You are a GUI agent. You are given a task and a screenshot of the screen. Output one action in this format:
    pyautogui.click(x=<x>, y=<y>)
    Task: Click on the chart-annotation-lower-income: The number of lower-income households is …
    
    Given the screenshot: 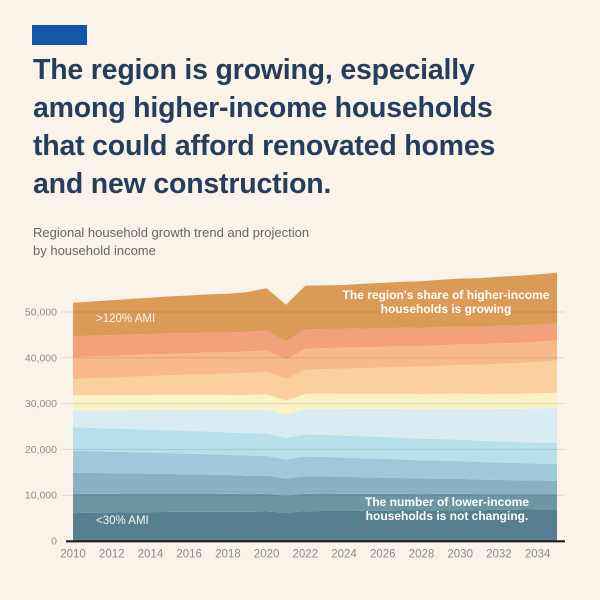 What is the action you would take?
    pyautogui.click(x=447, y=509)
    